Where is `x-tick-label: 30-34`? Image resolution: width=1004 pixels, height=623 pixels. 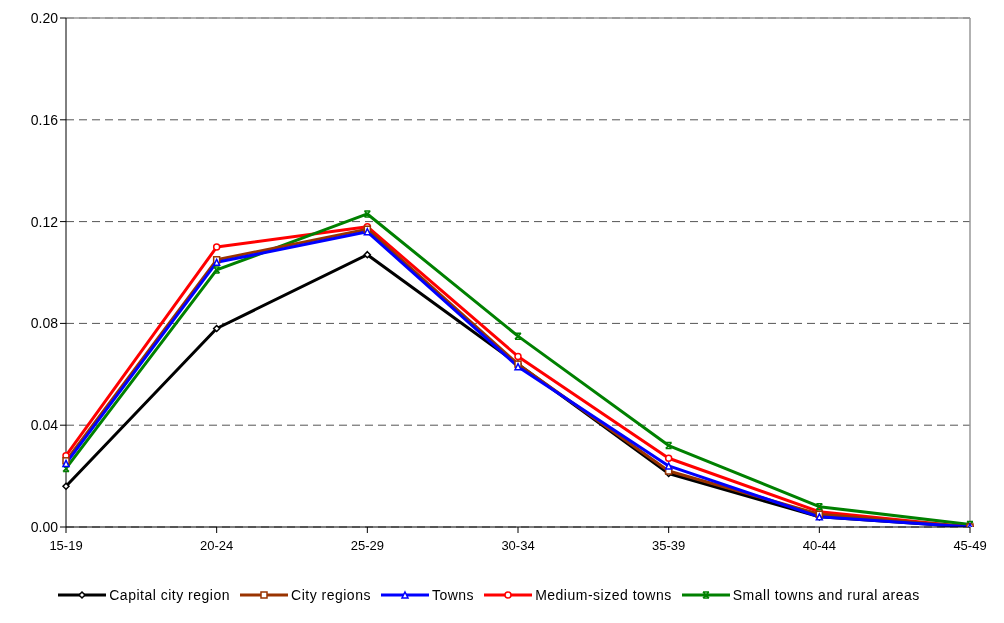 x-tick-label: 30-34 is located at coordinates (518, 546).